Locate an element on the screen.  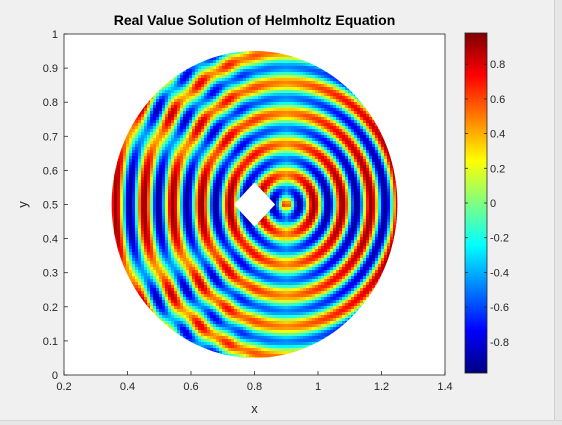
colorbar: -0.8 -0.6 -0.4 -0.2 0 0.2 0.4 0.6 0.8 is located at coordinates (487, 203).